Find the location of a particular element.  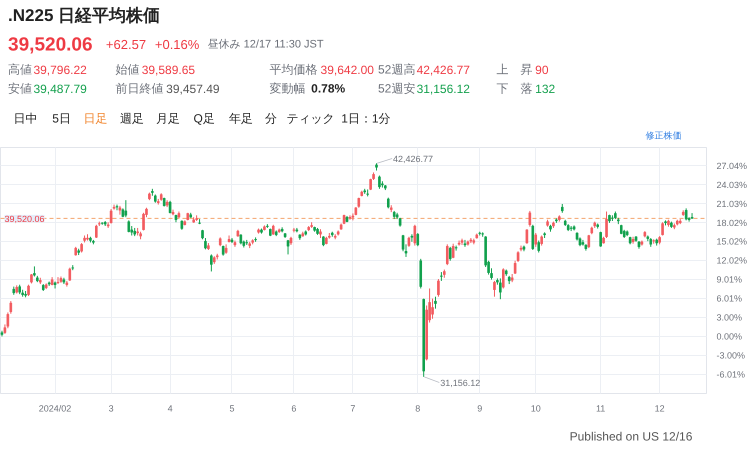

text: 年足 is located at coordinates (241, 119).